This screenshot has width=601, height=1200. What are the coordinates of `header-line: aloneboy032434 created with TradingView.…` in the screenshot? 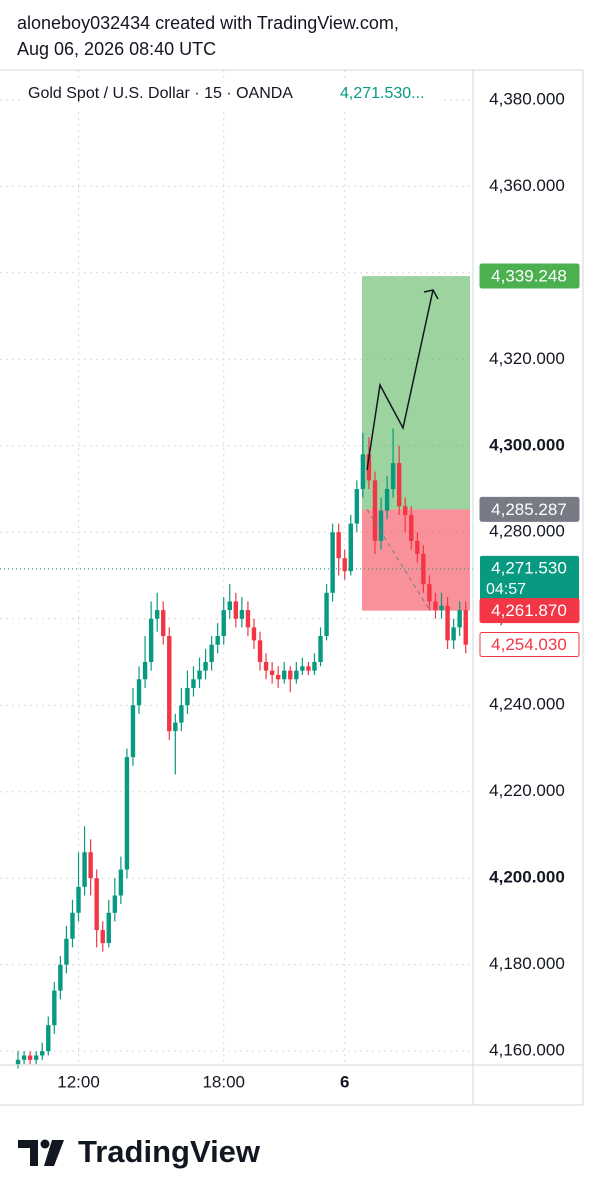 It's located at (208, 23).